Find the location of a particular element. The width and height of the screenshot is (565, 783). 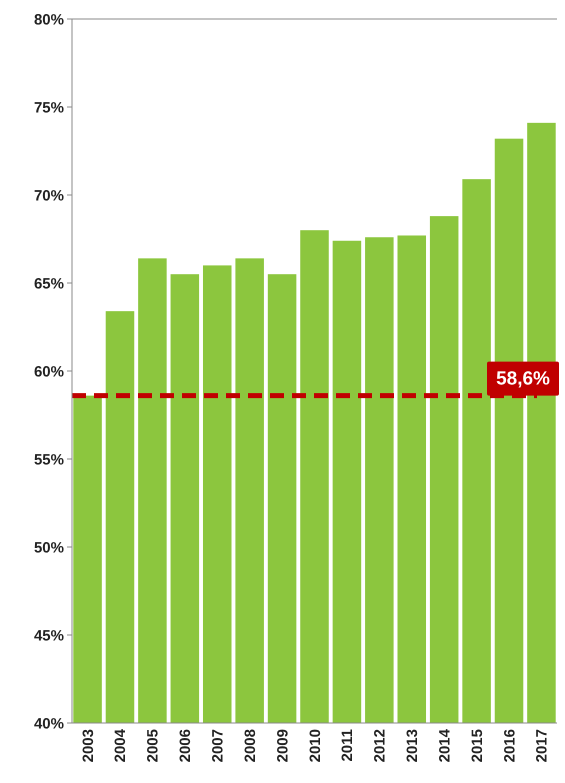

x-tick-label: 2012 is located at coordinates (380, 745).